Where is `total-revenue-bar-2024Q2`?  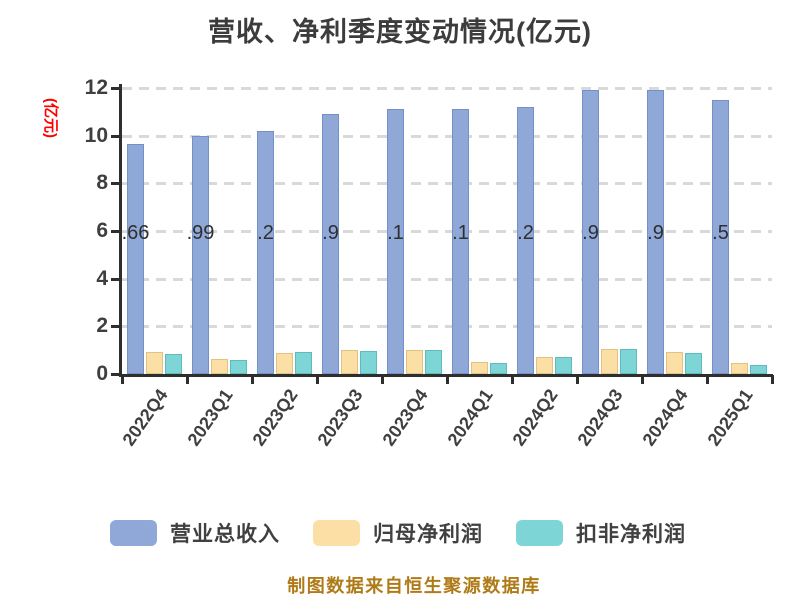
total-revenue-bar-2024Q2 is located at coordinates (525, 240).